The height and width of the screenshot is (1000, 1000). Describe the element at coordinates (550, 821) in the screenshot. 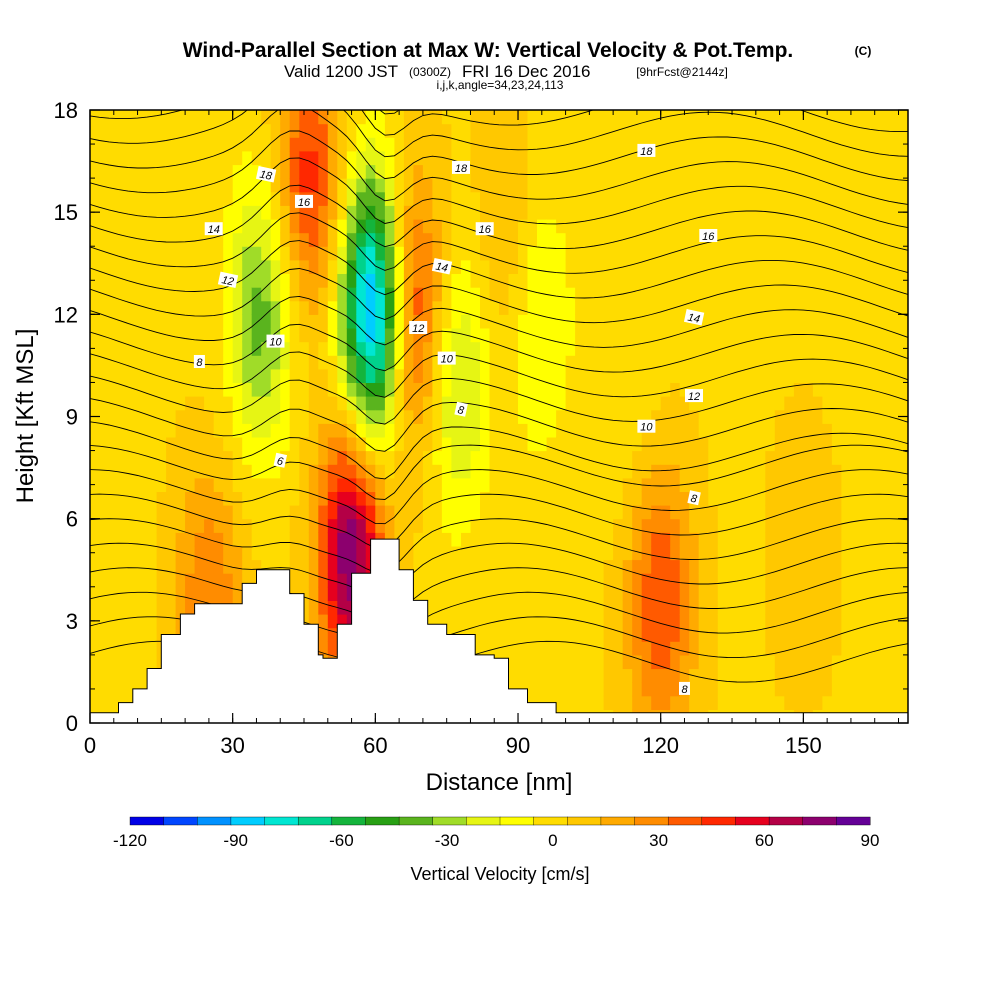

I see `colorbar-swatch` at that location.